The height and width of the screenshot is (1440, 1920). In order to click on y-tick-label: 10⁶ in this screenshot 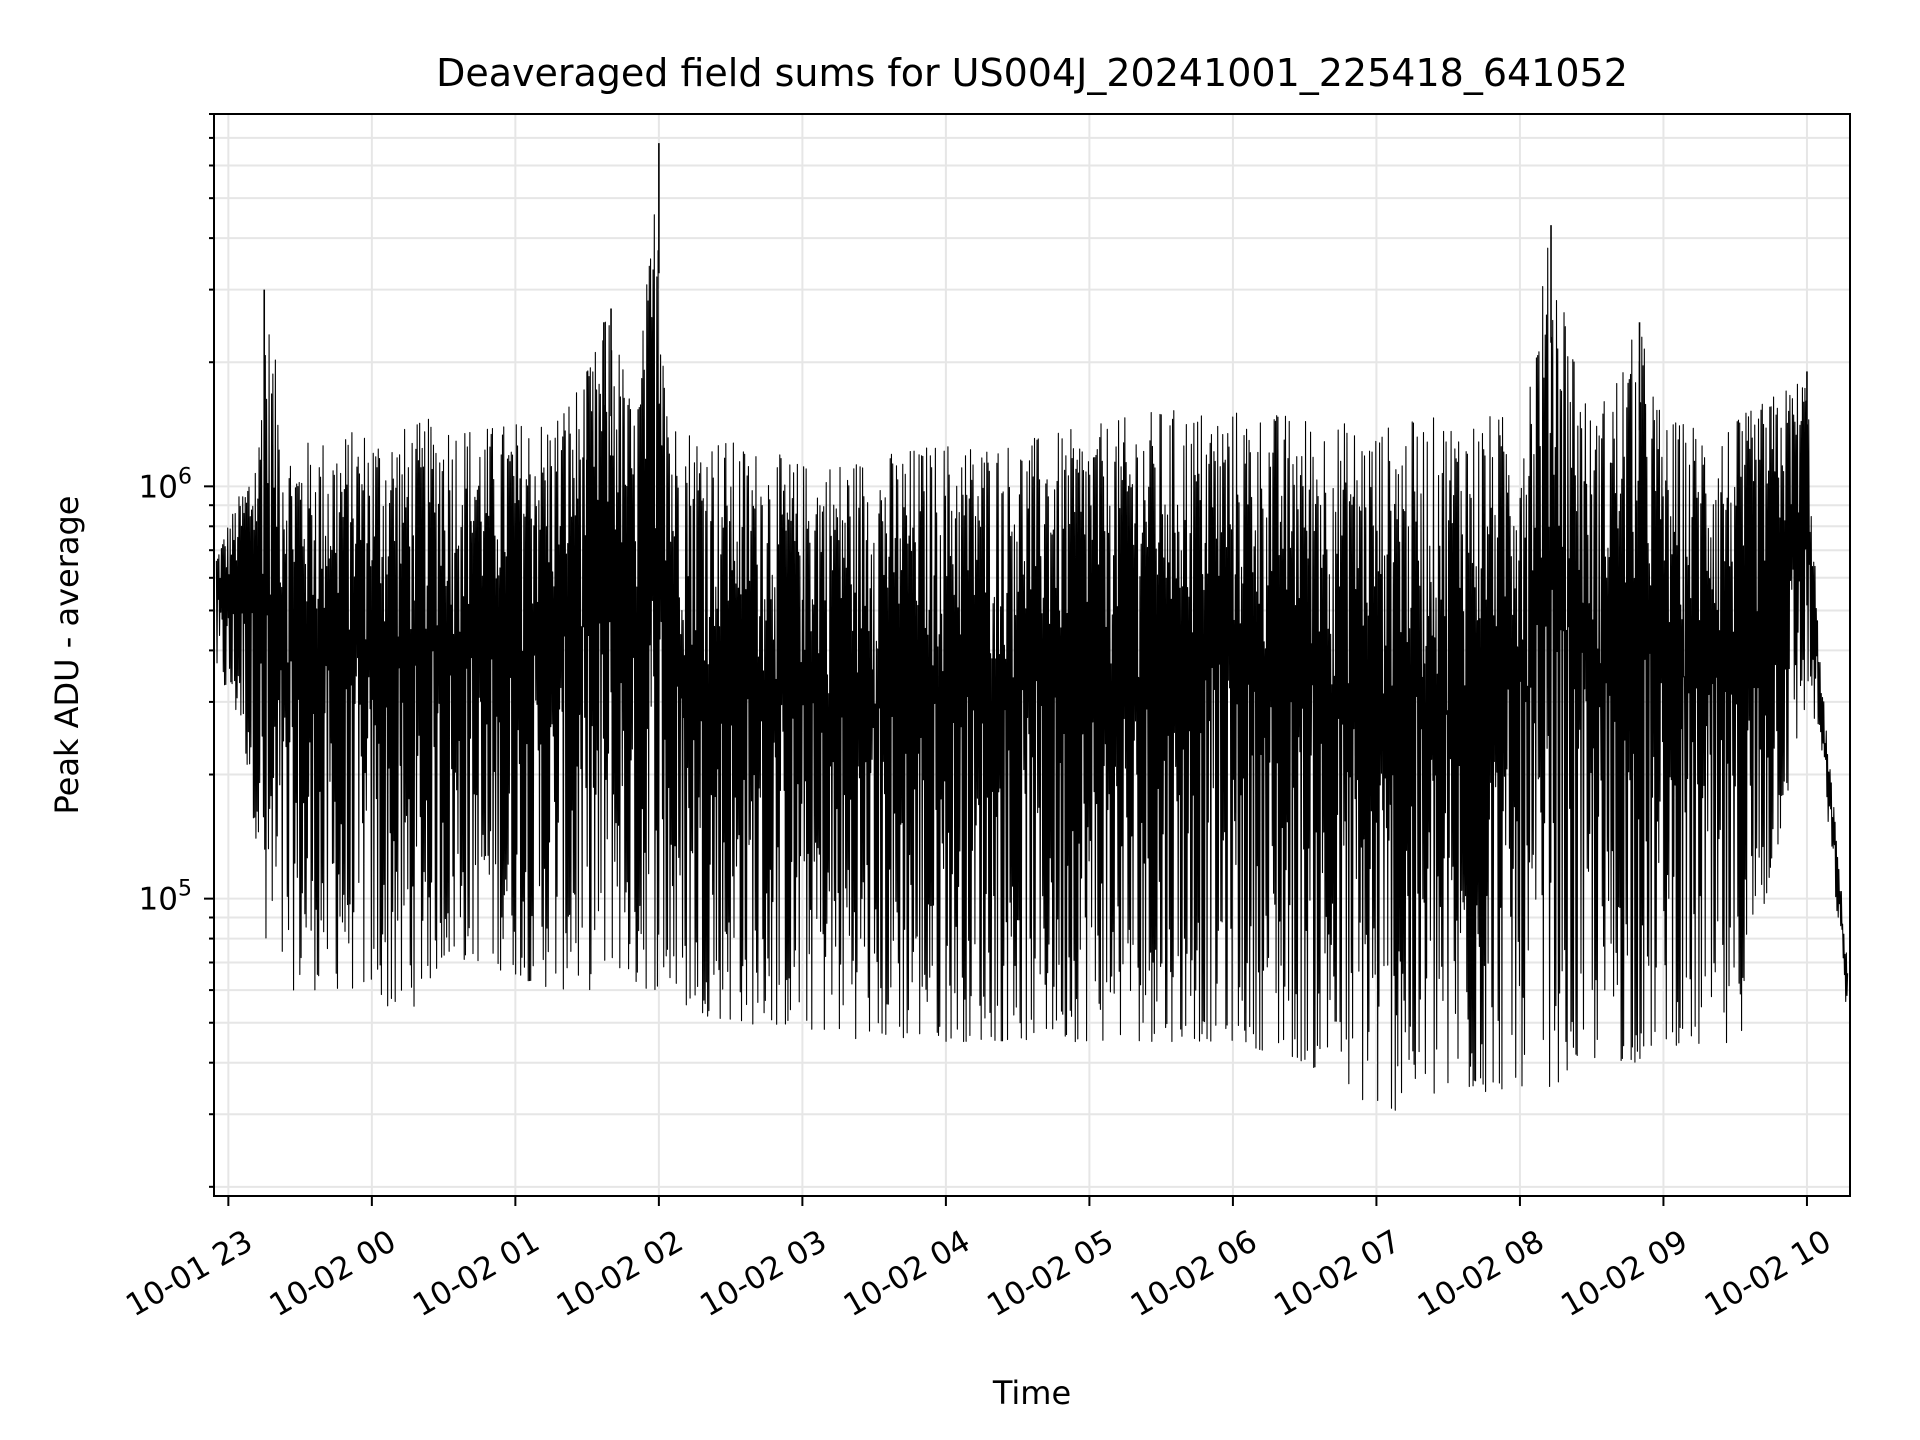, I will do `click(165, 484)`.